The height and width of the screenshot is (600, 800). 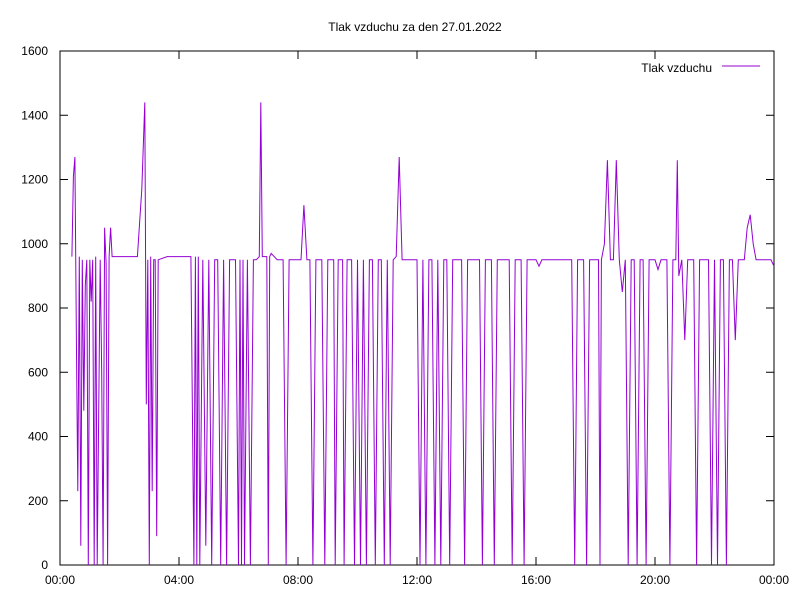 What do you see at coordinates (34, 180) in the screenshot?
I see `y-tick-label: 1200` at bounding box center [34, 180].